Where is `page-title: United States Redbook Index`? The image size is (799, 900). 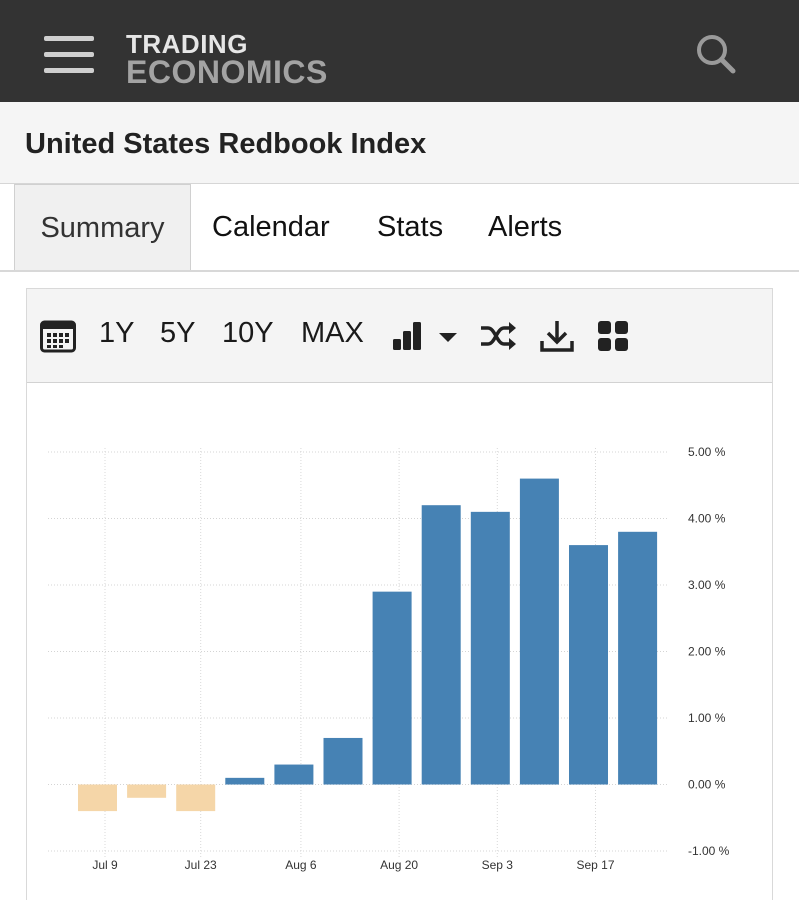 page-title: United States Redbook Index is located at coordinates (226, 144).